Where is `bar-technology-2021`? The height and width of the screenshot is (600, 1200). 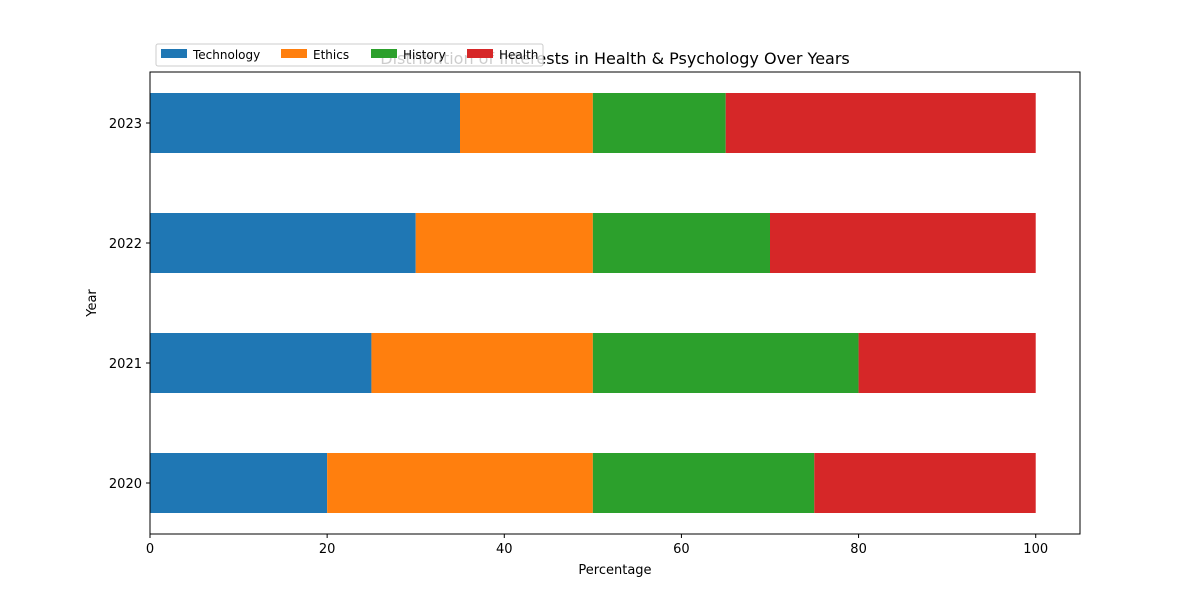
bar-technology-2021 is located at coordinates (261, 363).